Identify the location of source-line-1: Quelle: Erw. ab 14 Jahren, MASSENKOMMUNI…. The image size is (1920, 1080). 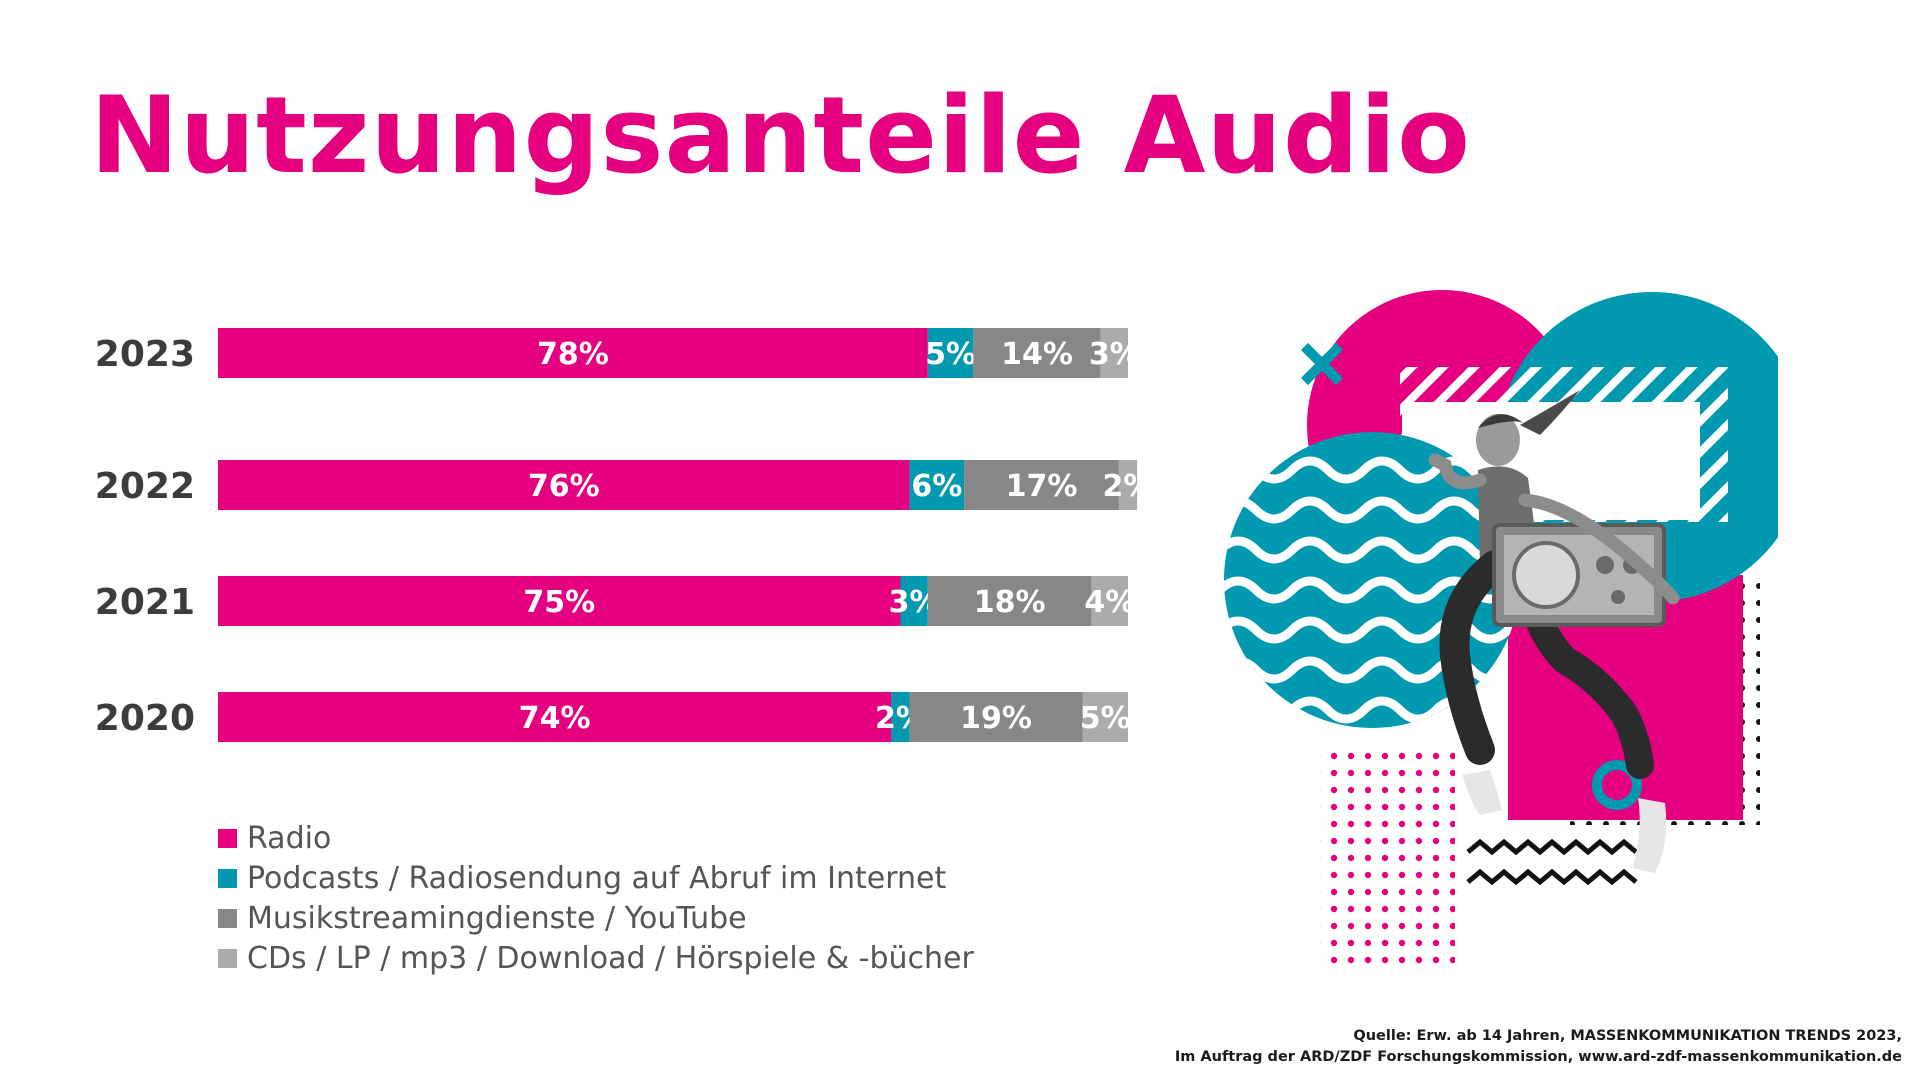
(1627, 1036).